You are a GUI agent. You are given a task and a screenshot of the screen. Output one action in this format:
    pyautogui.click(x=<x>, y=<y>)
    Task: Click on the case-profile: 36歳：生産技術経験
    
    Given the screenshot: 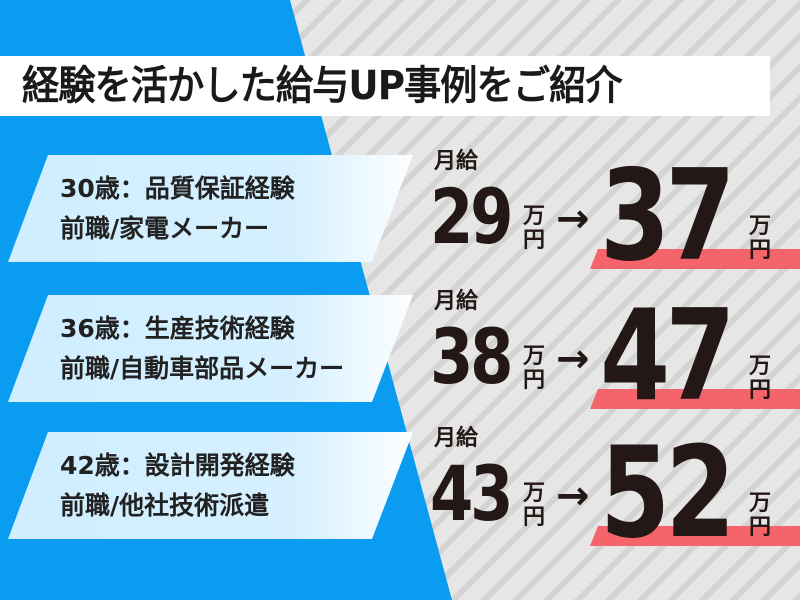 What is the action you would take?
    pyautogui.click(x=177, y=328)
    